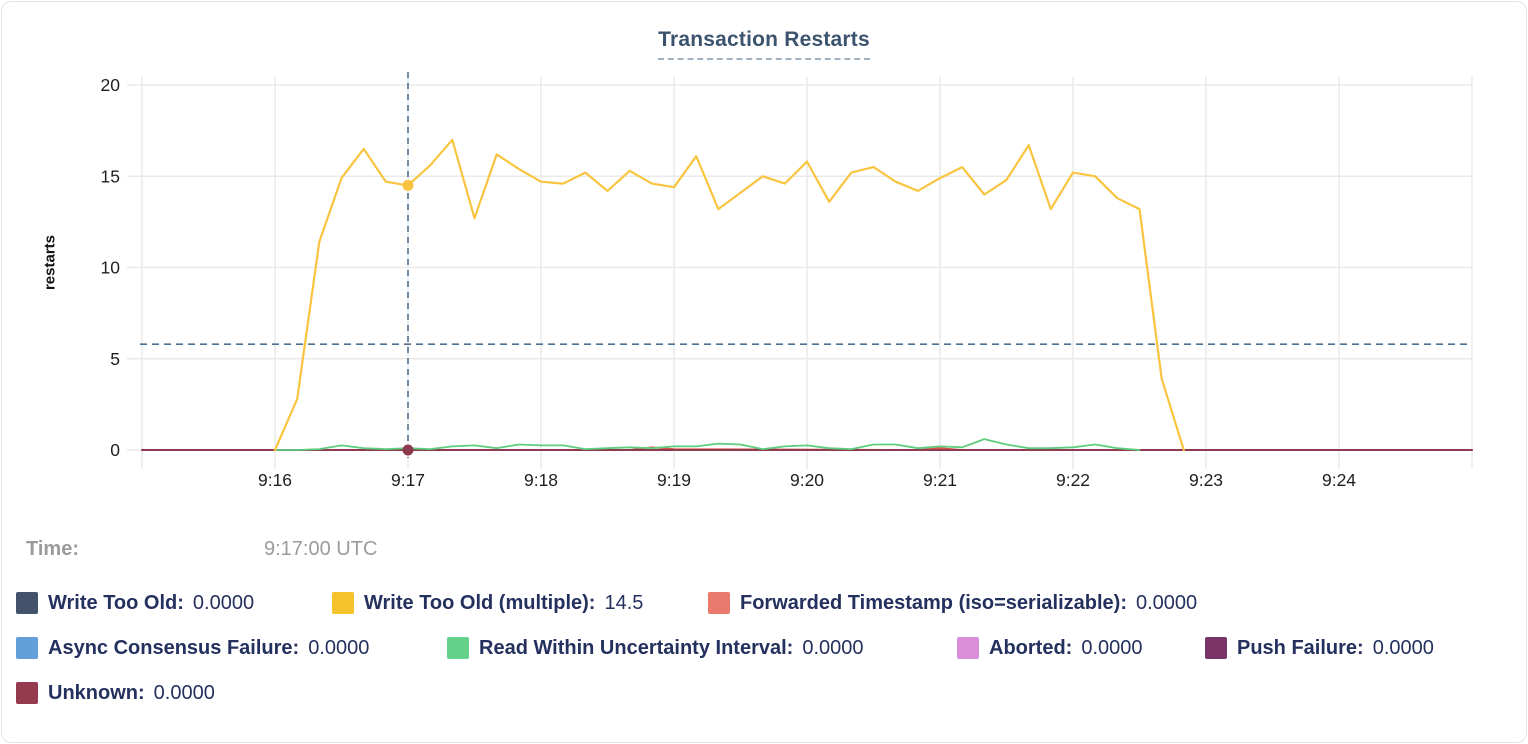 The width and height of the screenshot is (1528, 744). Describe the element at coordinates (636, 647) in the screenshot. I see `legend-label: Read Within Uncertainty Interval:` at that location.